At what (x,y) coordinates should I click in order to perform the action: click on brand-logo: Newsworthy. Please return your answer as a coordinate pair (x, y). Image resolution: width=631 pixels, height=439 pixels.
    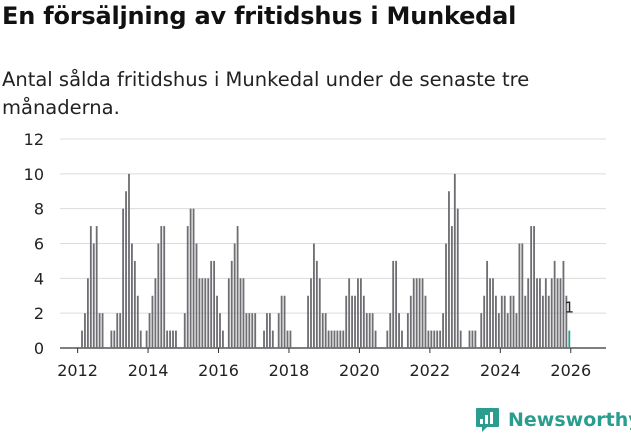
    Looking at the image, I should click on (553, 420).